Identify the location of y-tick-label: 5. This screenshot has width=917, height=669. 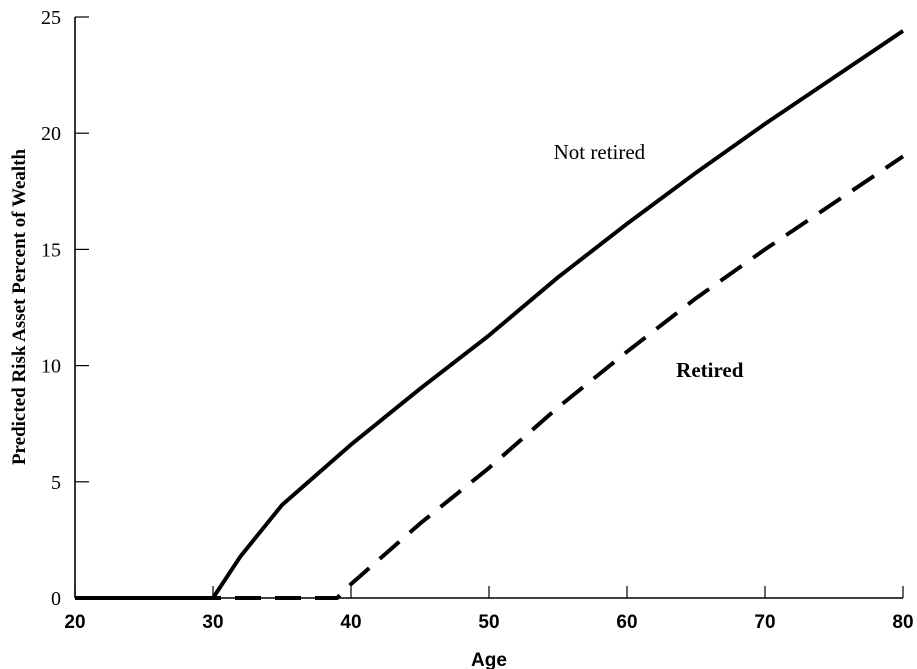
(56, 483).